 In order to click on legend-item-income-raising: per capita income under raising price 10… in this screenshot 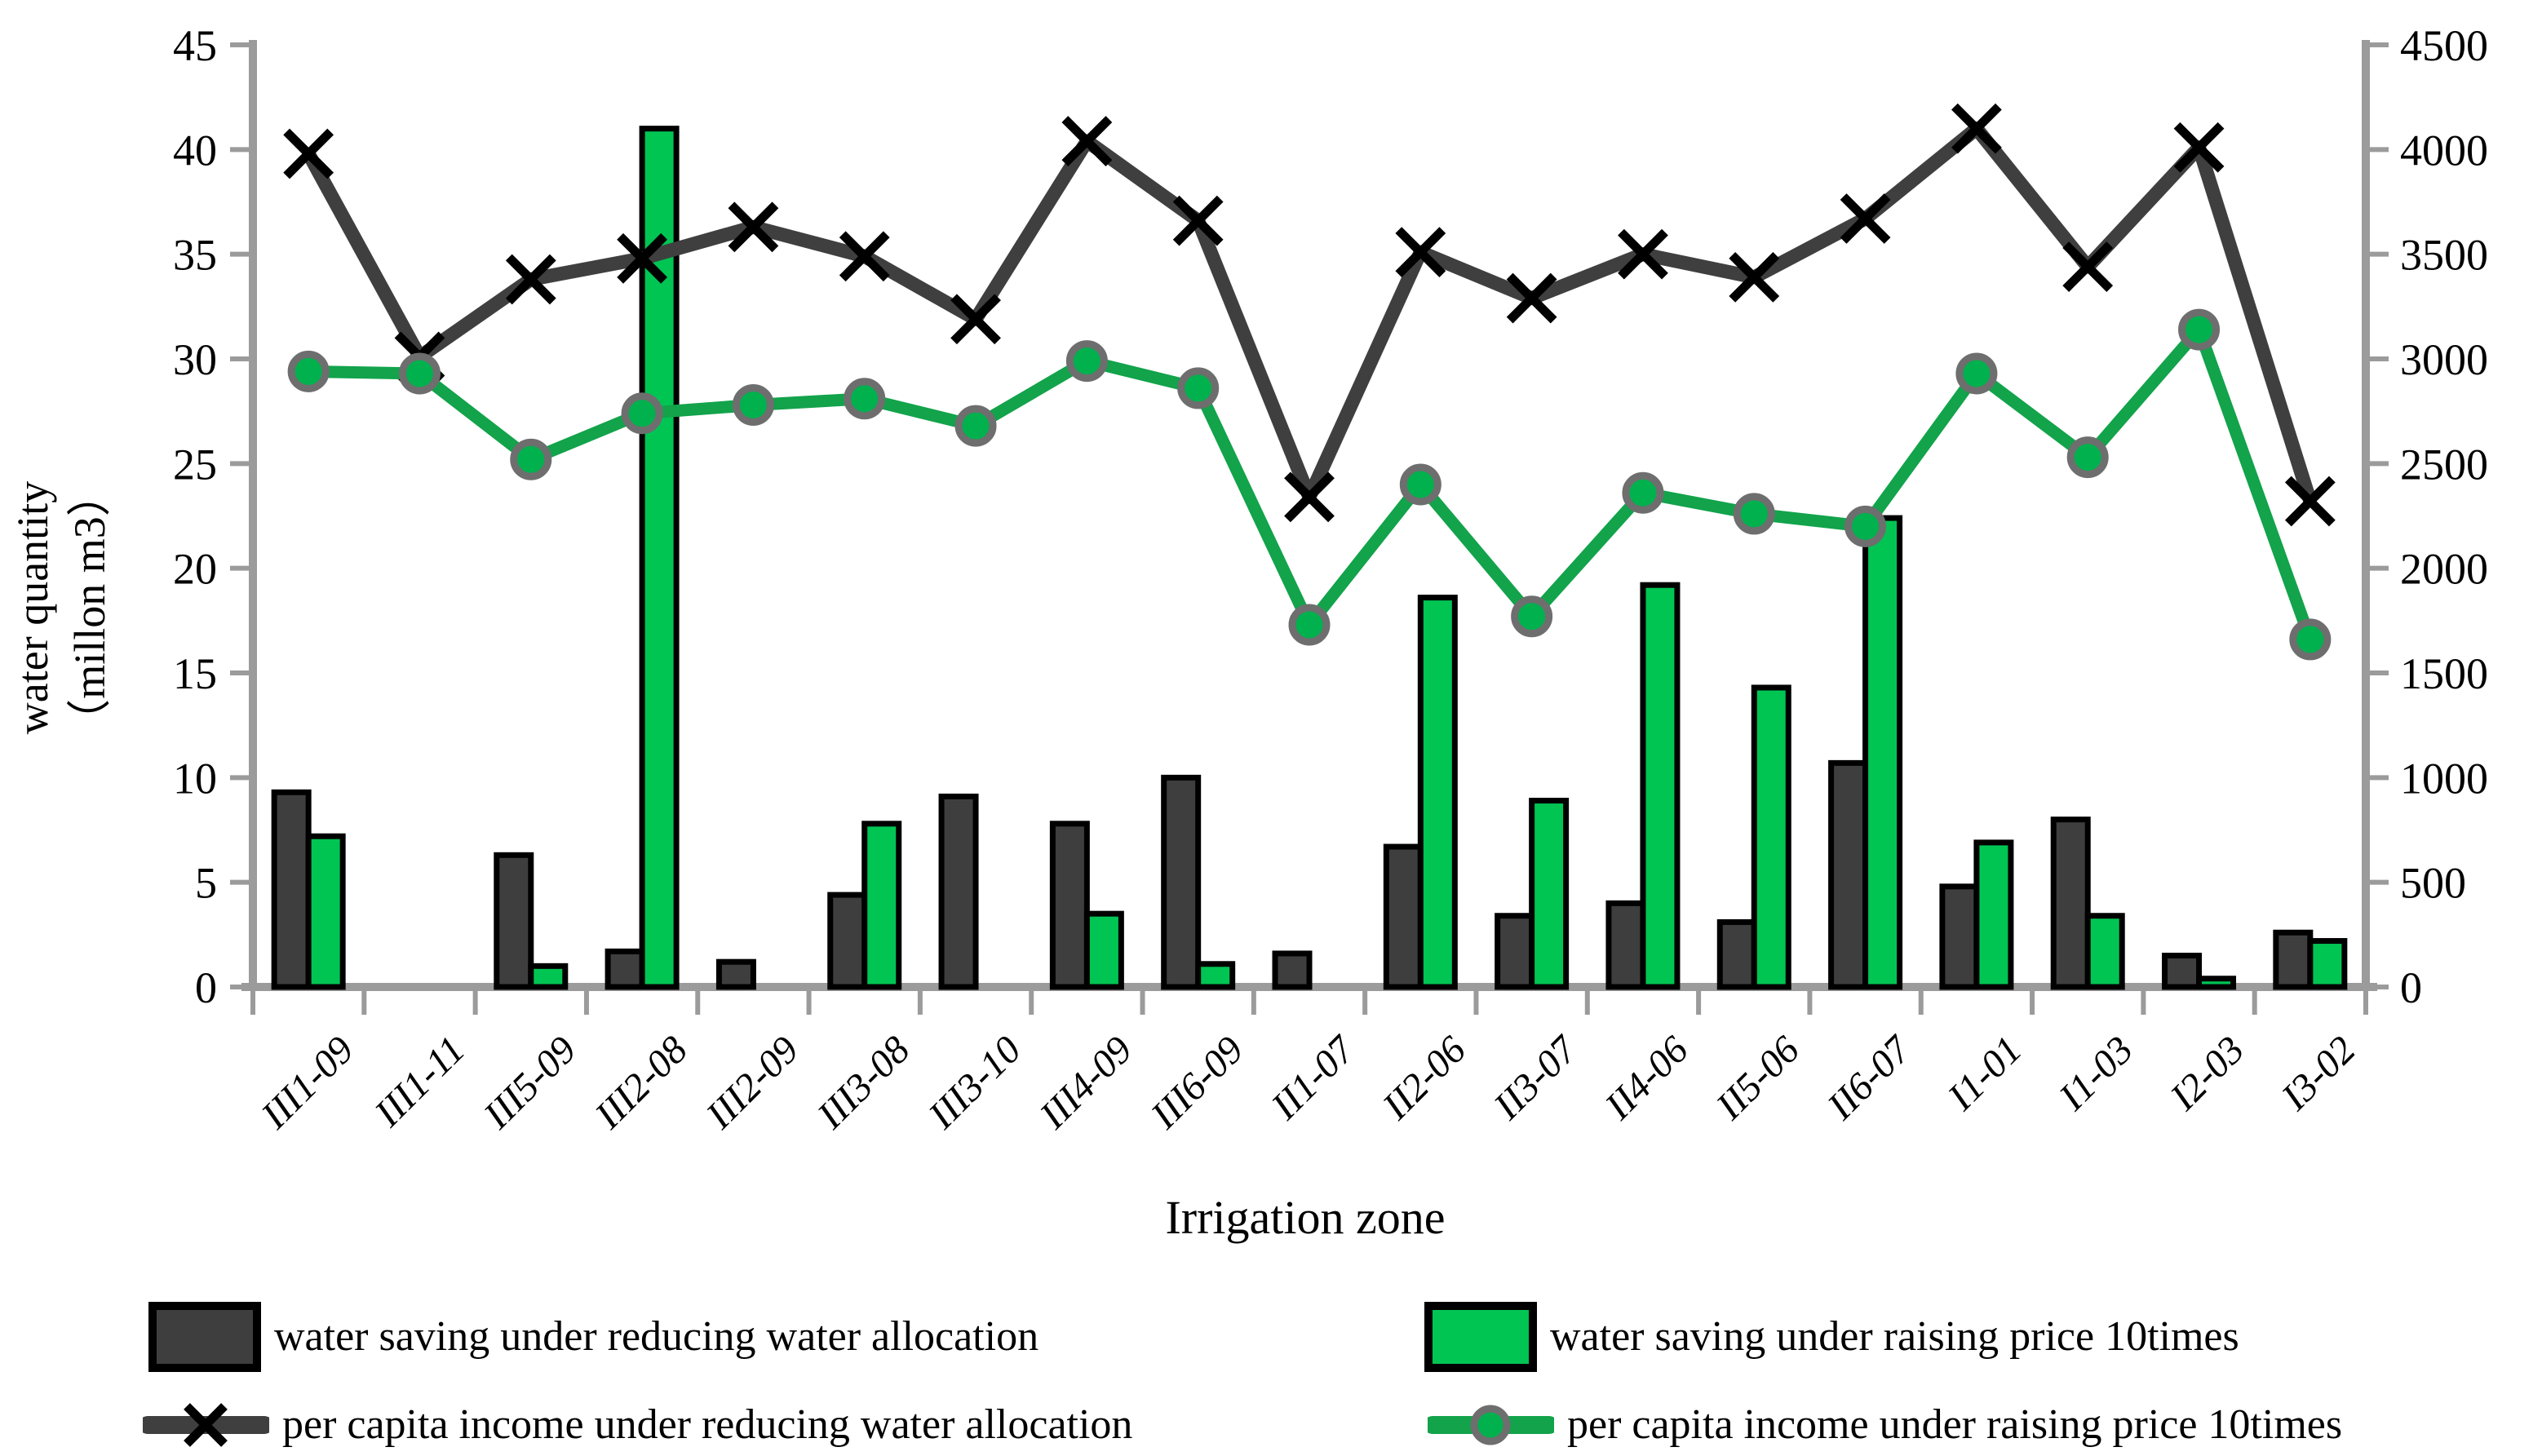, I will do `click(1885, 1425)`.